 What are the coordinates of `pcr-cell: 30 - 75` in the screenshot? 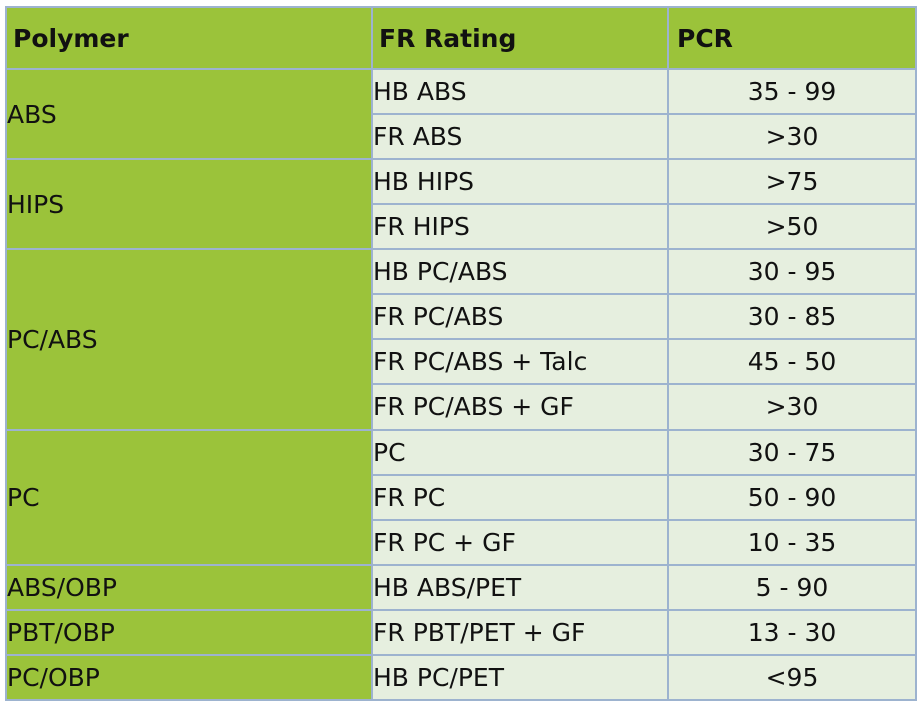 It's located at (792, 452).